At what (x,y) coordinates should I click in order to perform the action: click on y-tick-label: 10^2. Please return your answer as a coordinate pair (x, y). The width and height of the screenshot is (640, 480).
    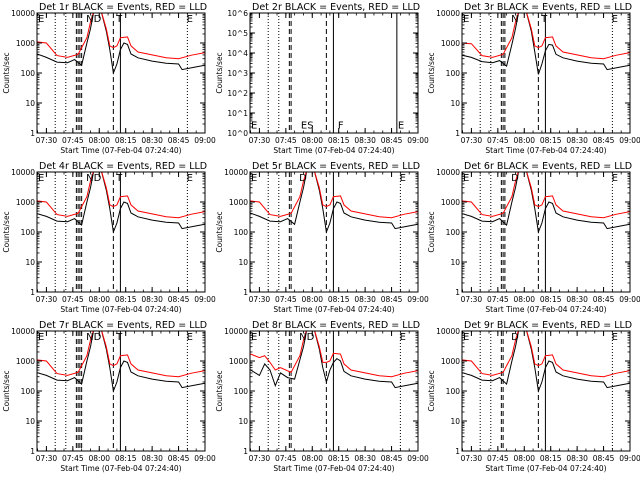
    Looking at the image, I should click on (237, 93).